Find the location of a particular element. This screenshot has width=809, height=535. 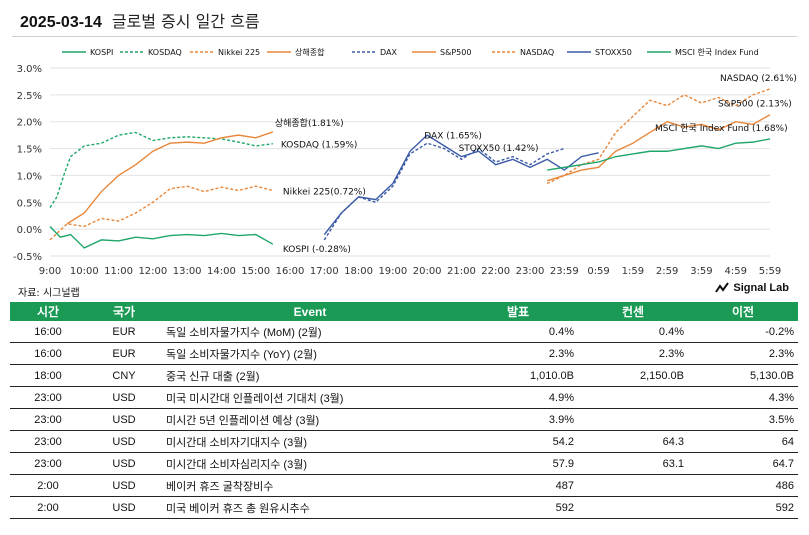

series-end-label: STOXX50 (1.42%) is located at coordinates (499, 149).